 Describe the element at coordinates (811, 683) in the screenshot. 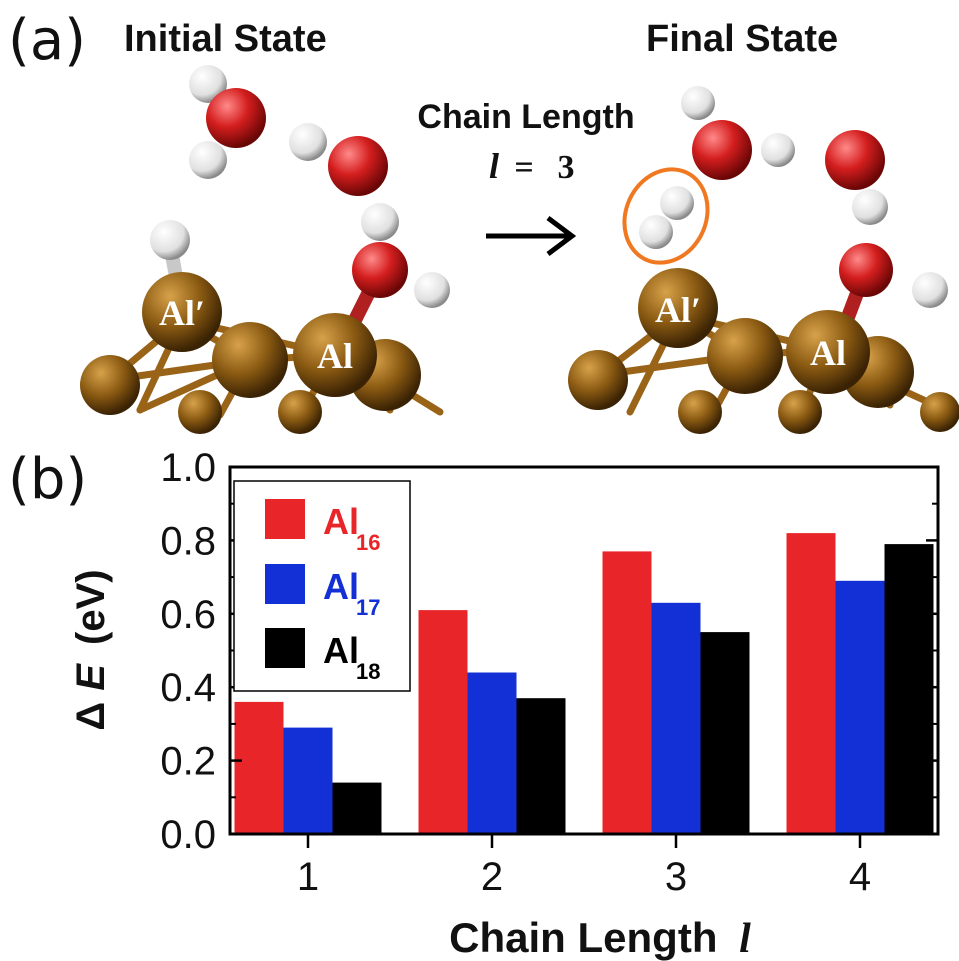

I see `bar-al16-cat4` at that location.